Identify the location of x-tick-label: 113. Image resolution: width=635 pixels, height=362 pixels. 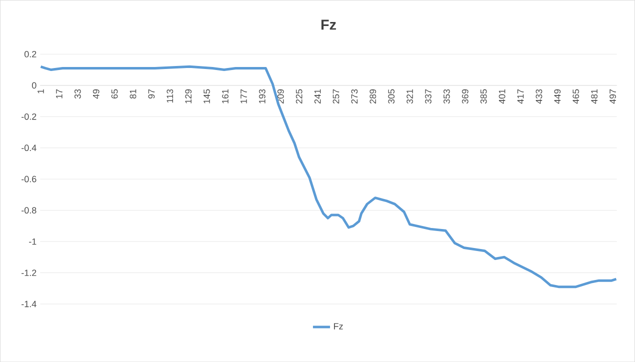
(170, 95).